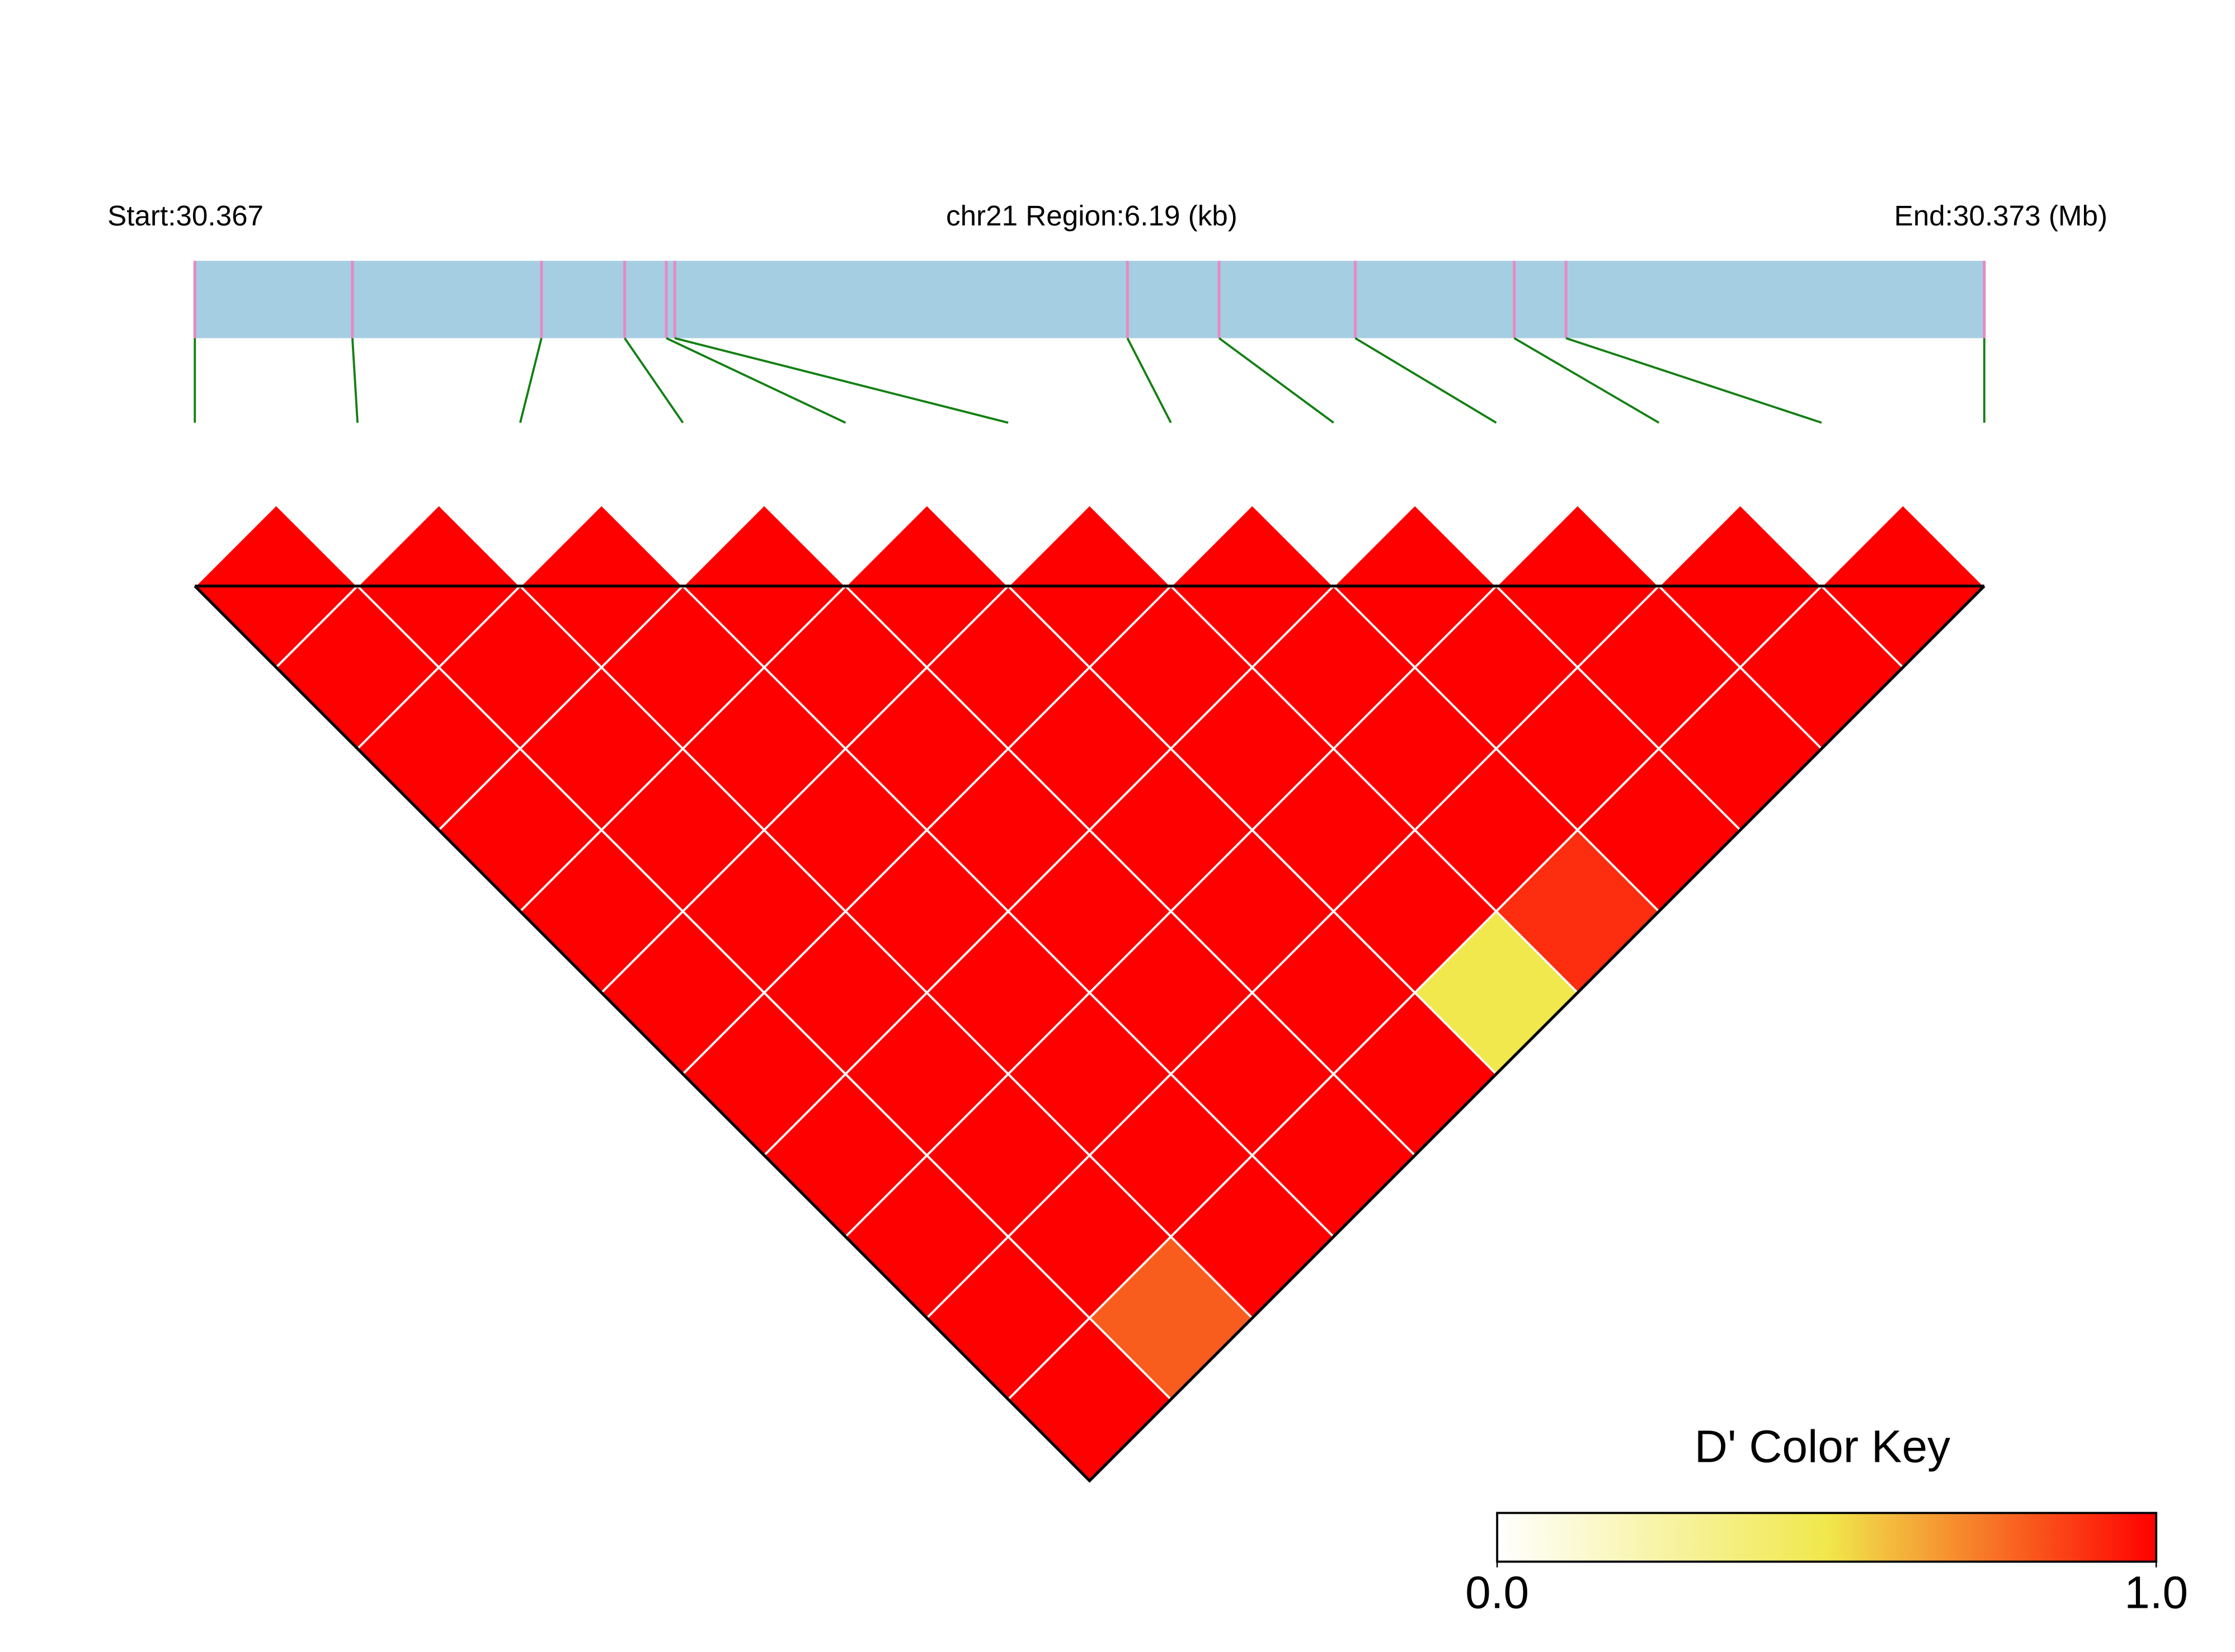  I want to click on key-tick-label: 0.0, so click(1497, 1593).